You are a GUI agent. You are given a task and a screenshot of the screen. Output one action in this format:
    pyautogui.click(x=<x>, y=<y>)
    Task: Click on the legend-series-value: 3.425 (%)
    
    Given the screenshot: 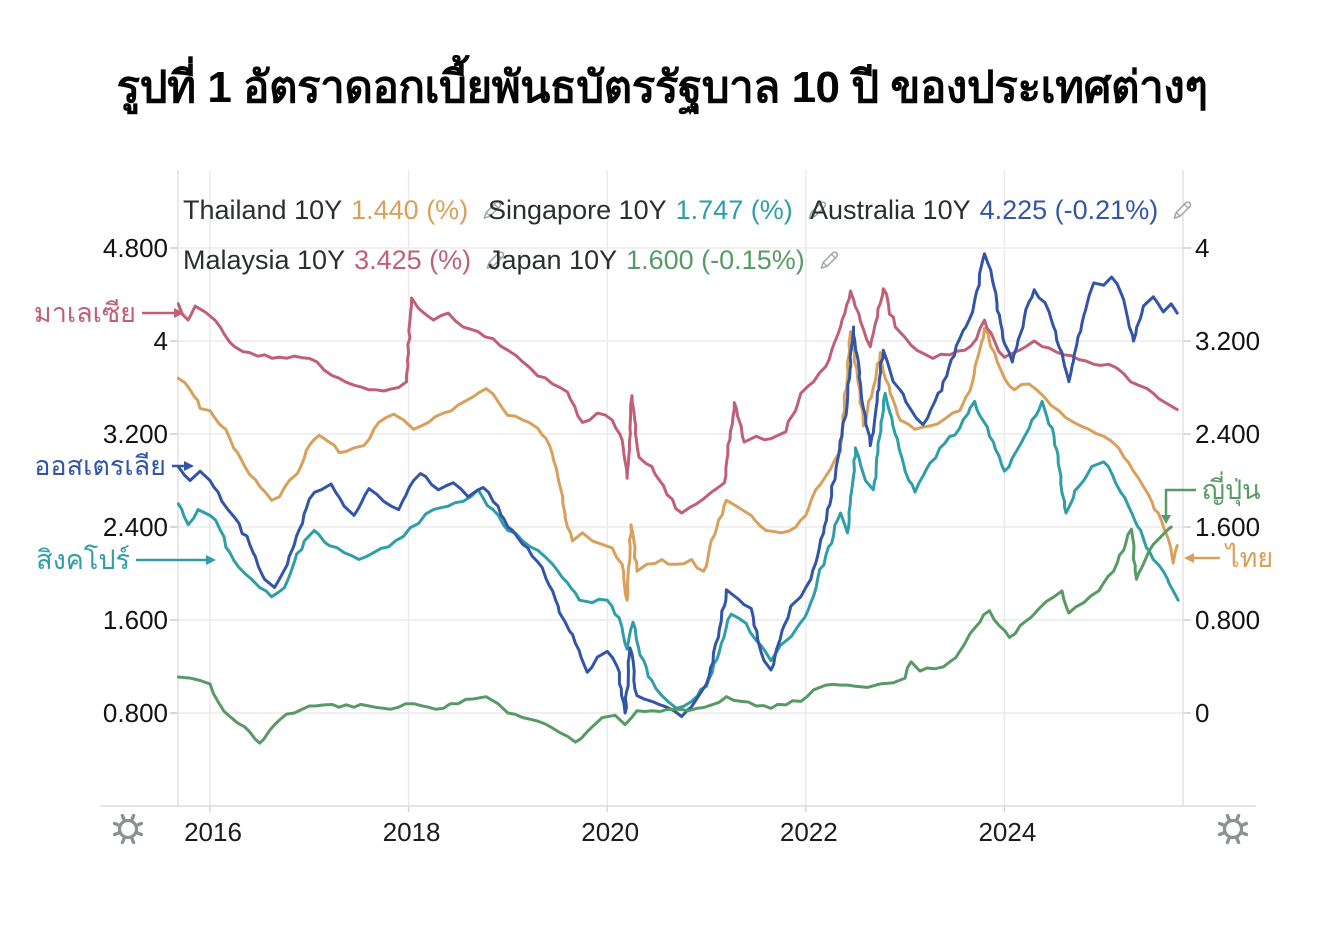 What is the action you would take?
    pyautogui.click(x=413, y=259)
    